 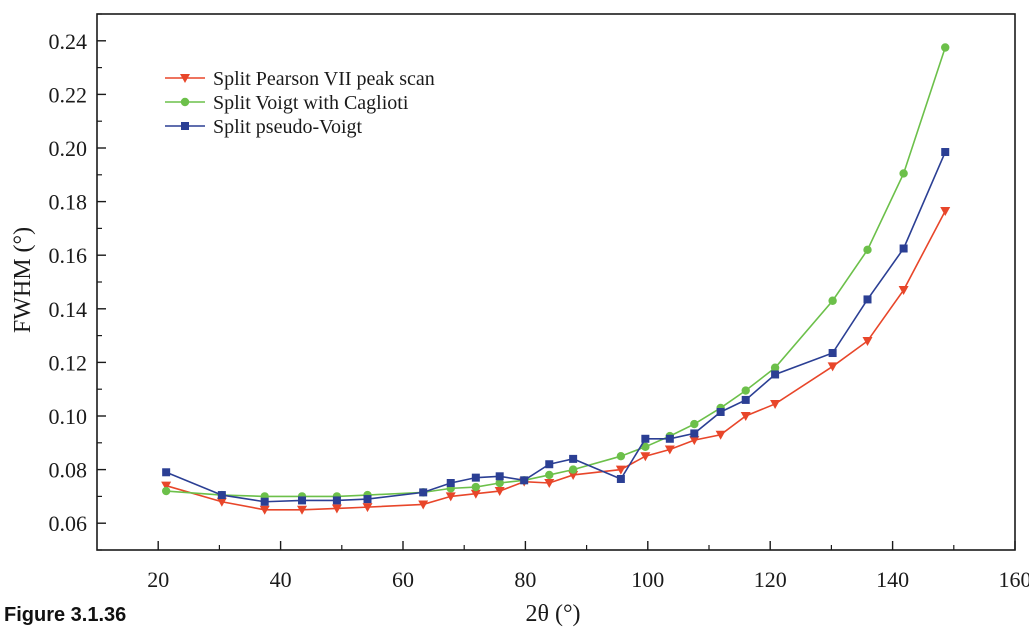 I want to click on figure-caption: Figure 3.1.36, so click(x=65, y=615).